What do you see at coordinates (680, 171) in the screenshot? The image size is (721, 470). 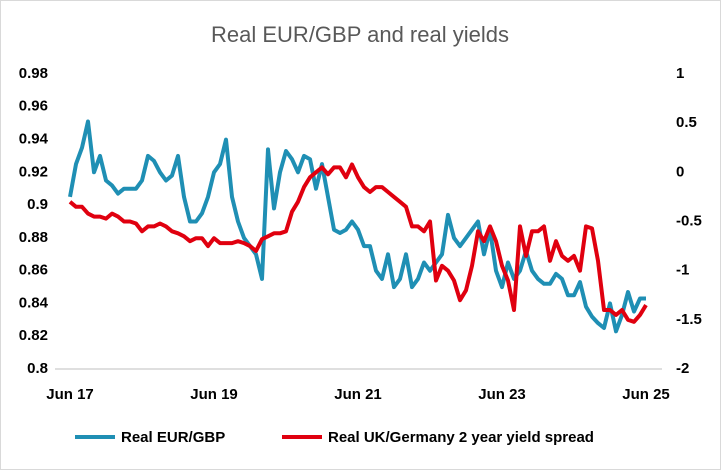 I see `y2-tick-label: 0` at bounding box center [680, 171].